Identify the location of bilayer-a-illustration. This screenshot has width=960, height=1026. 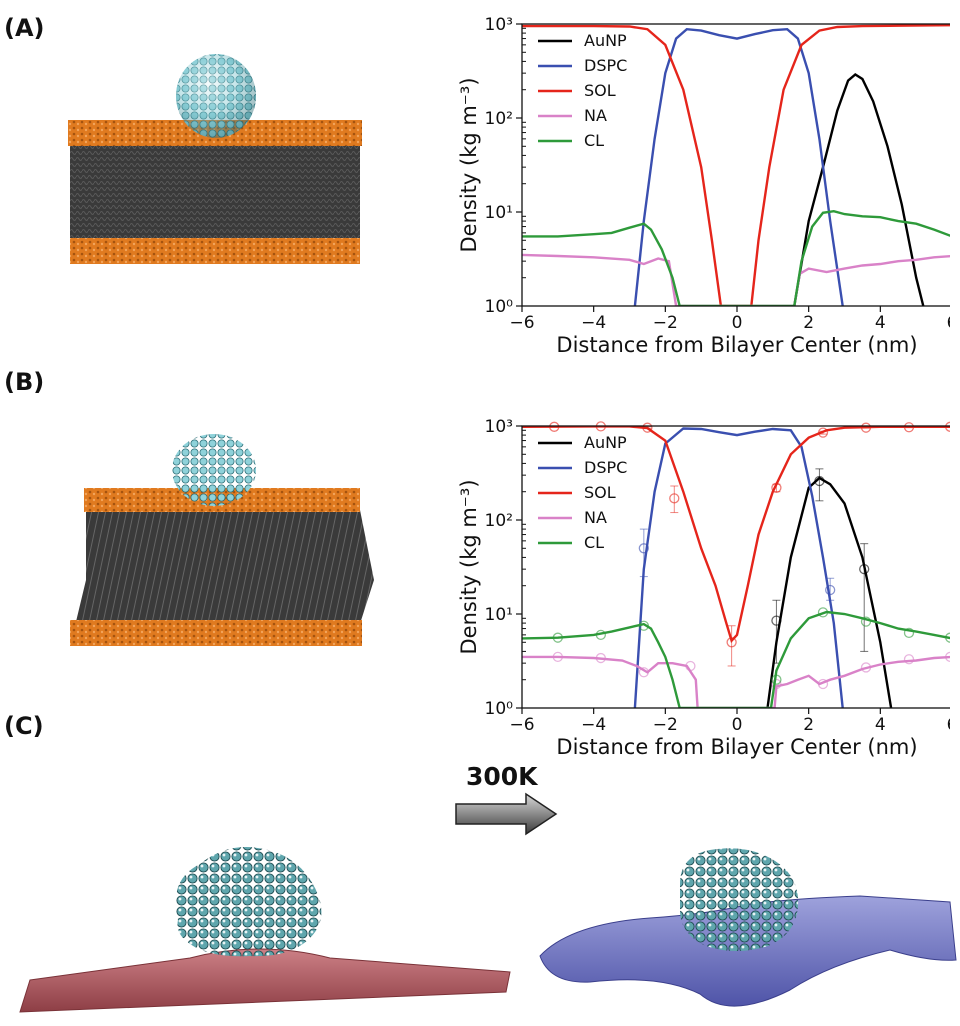
(215, 159).